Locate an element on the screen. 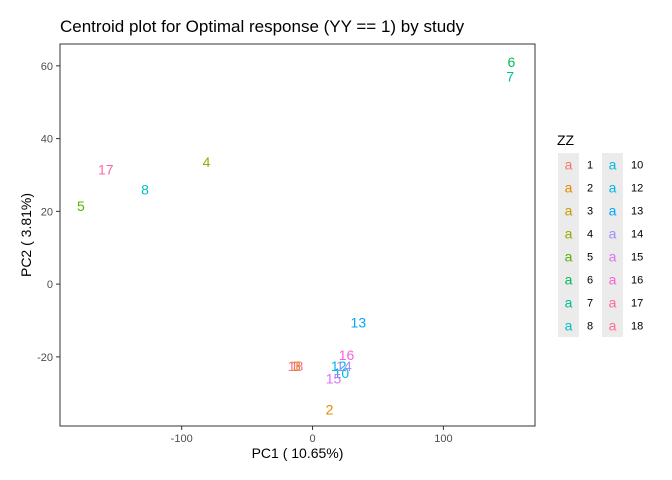 The width and height of the screenshot is (672, 480). x-tick-label: 100 is located at coordinates (443, 439).